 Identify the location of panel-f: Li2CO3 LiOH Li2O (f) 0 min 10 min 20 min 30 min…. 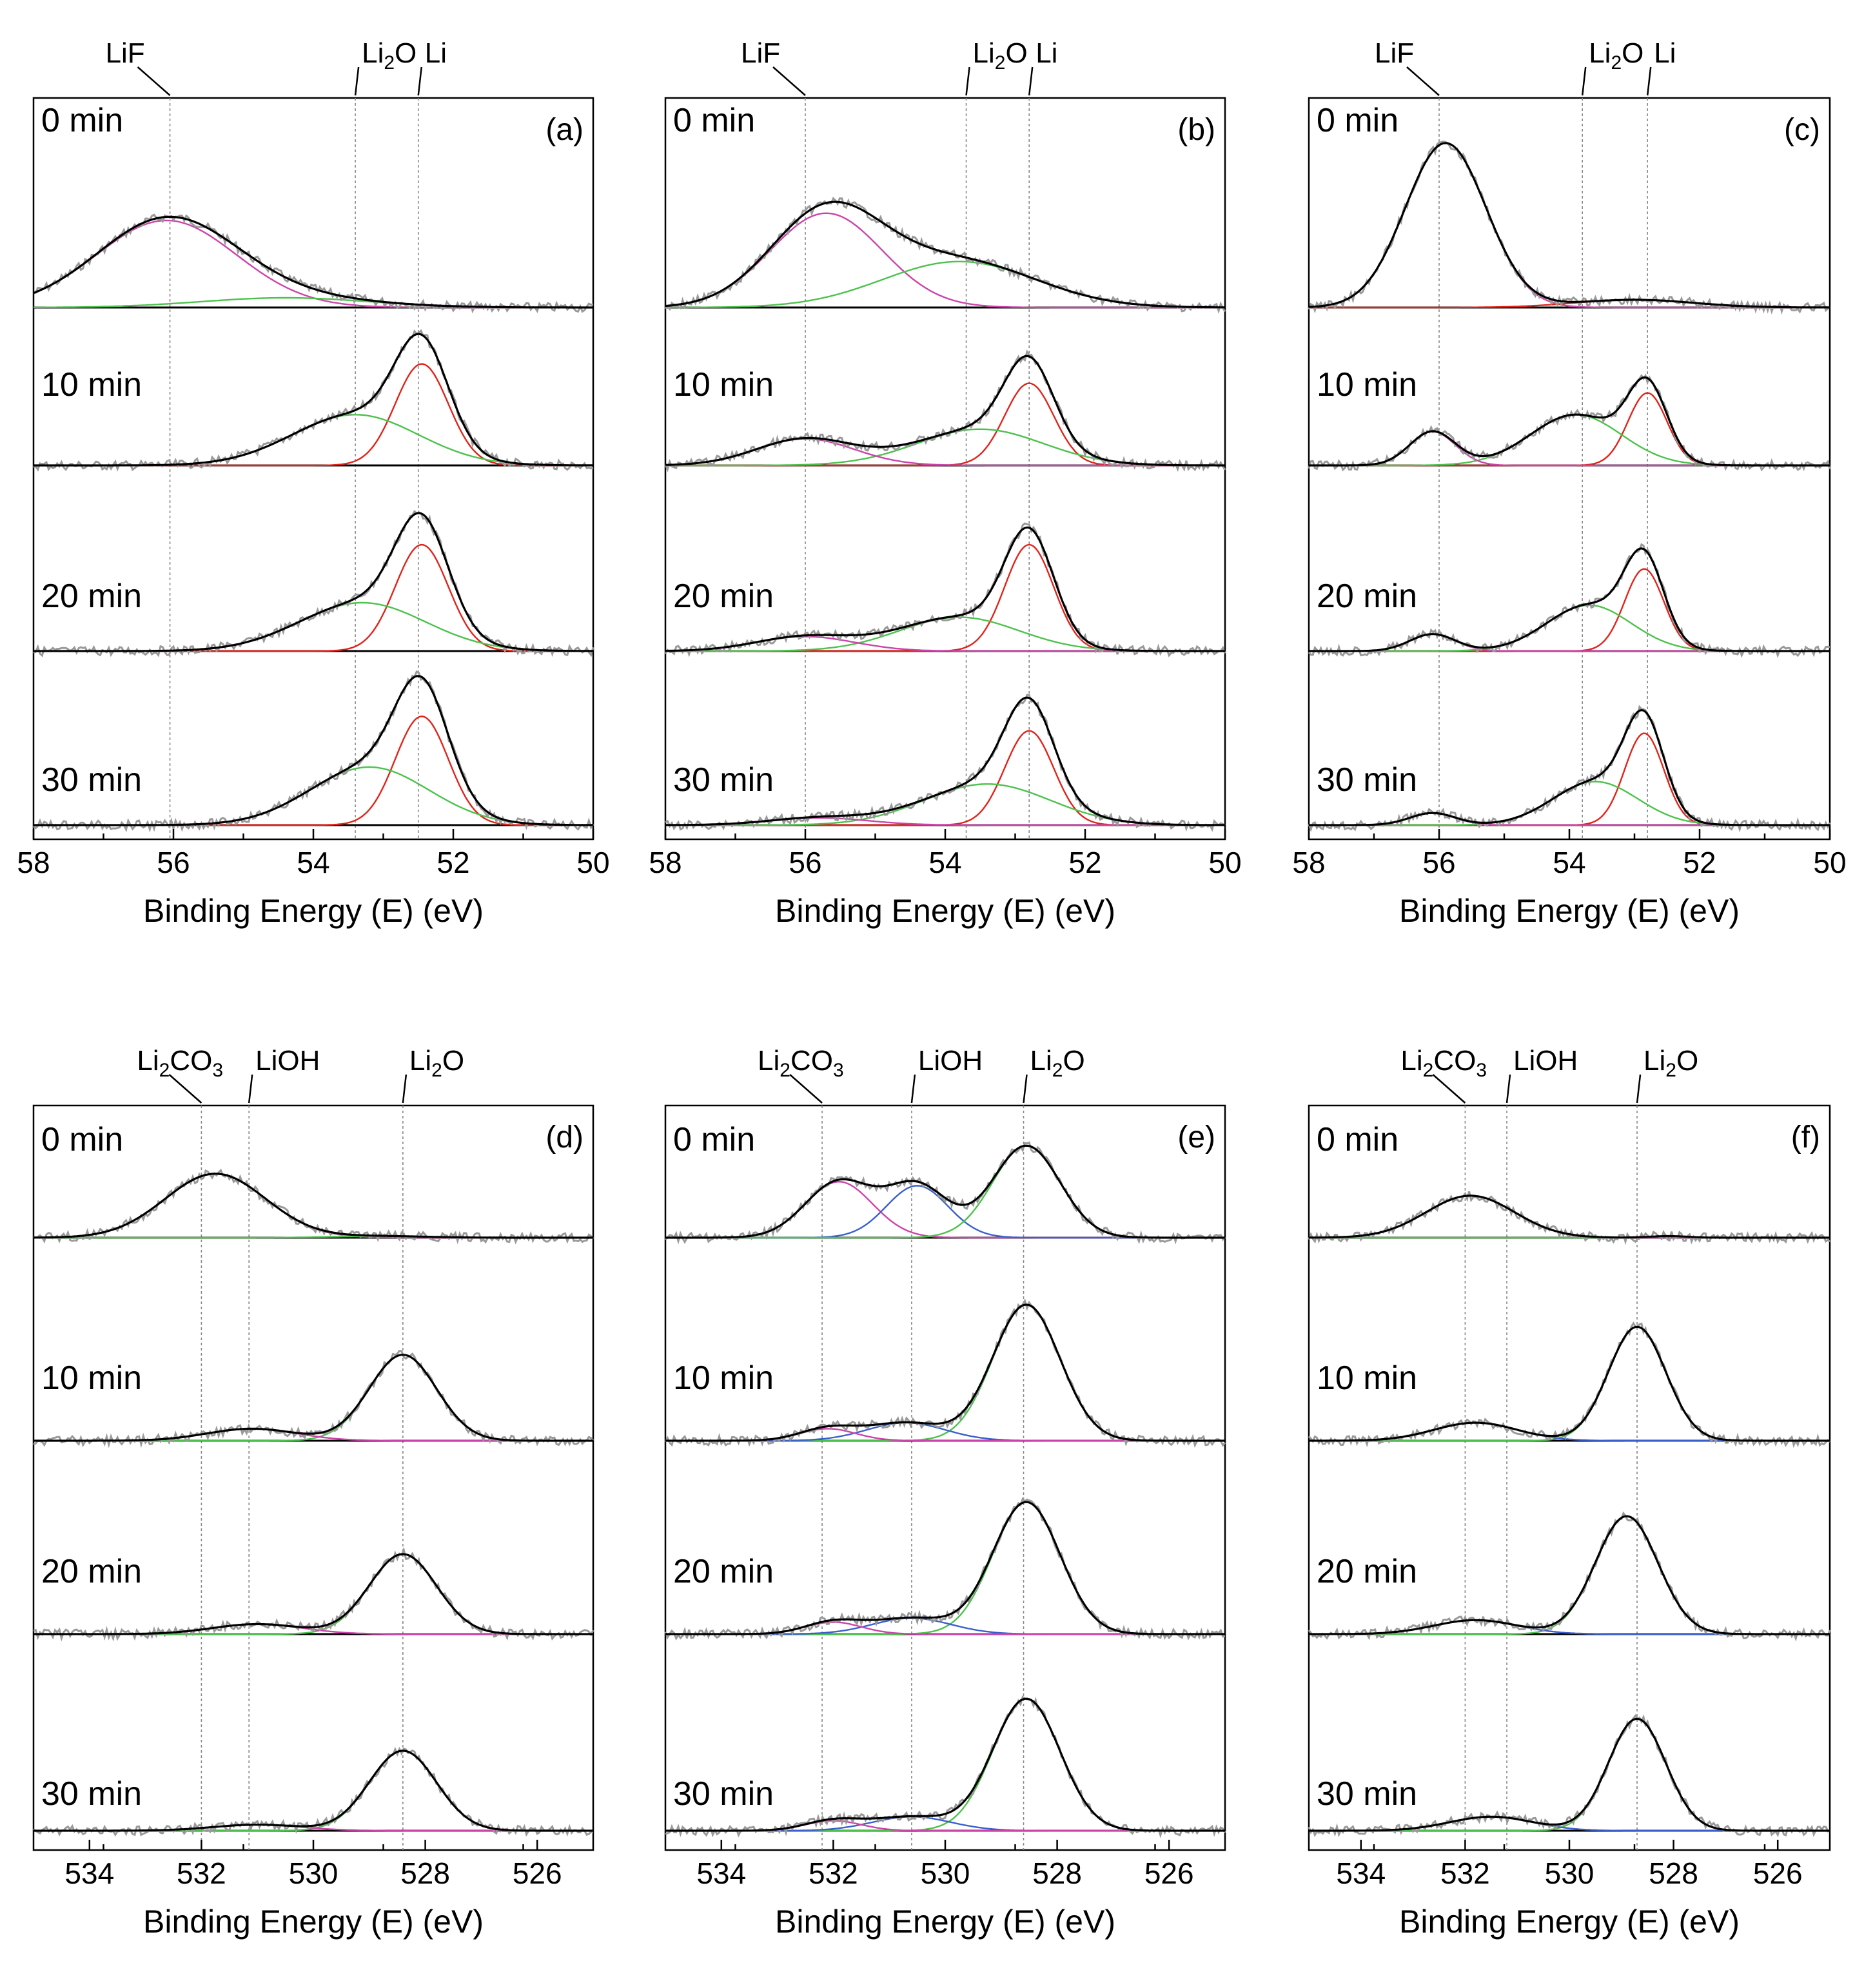
(1570, 1492).